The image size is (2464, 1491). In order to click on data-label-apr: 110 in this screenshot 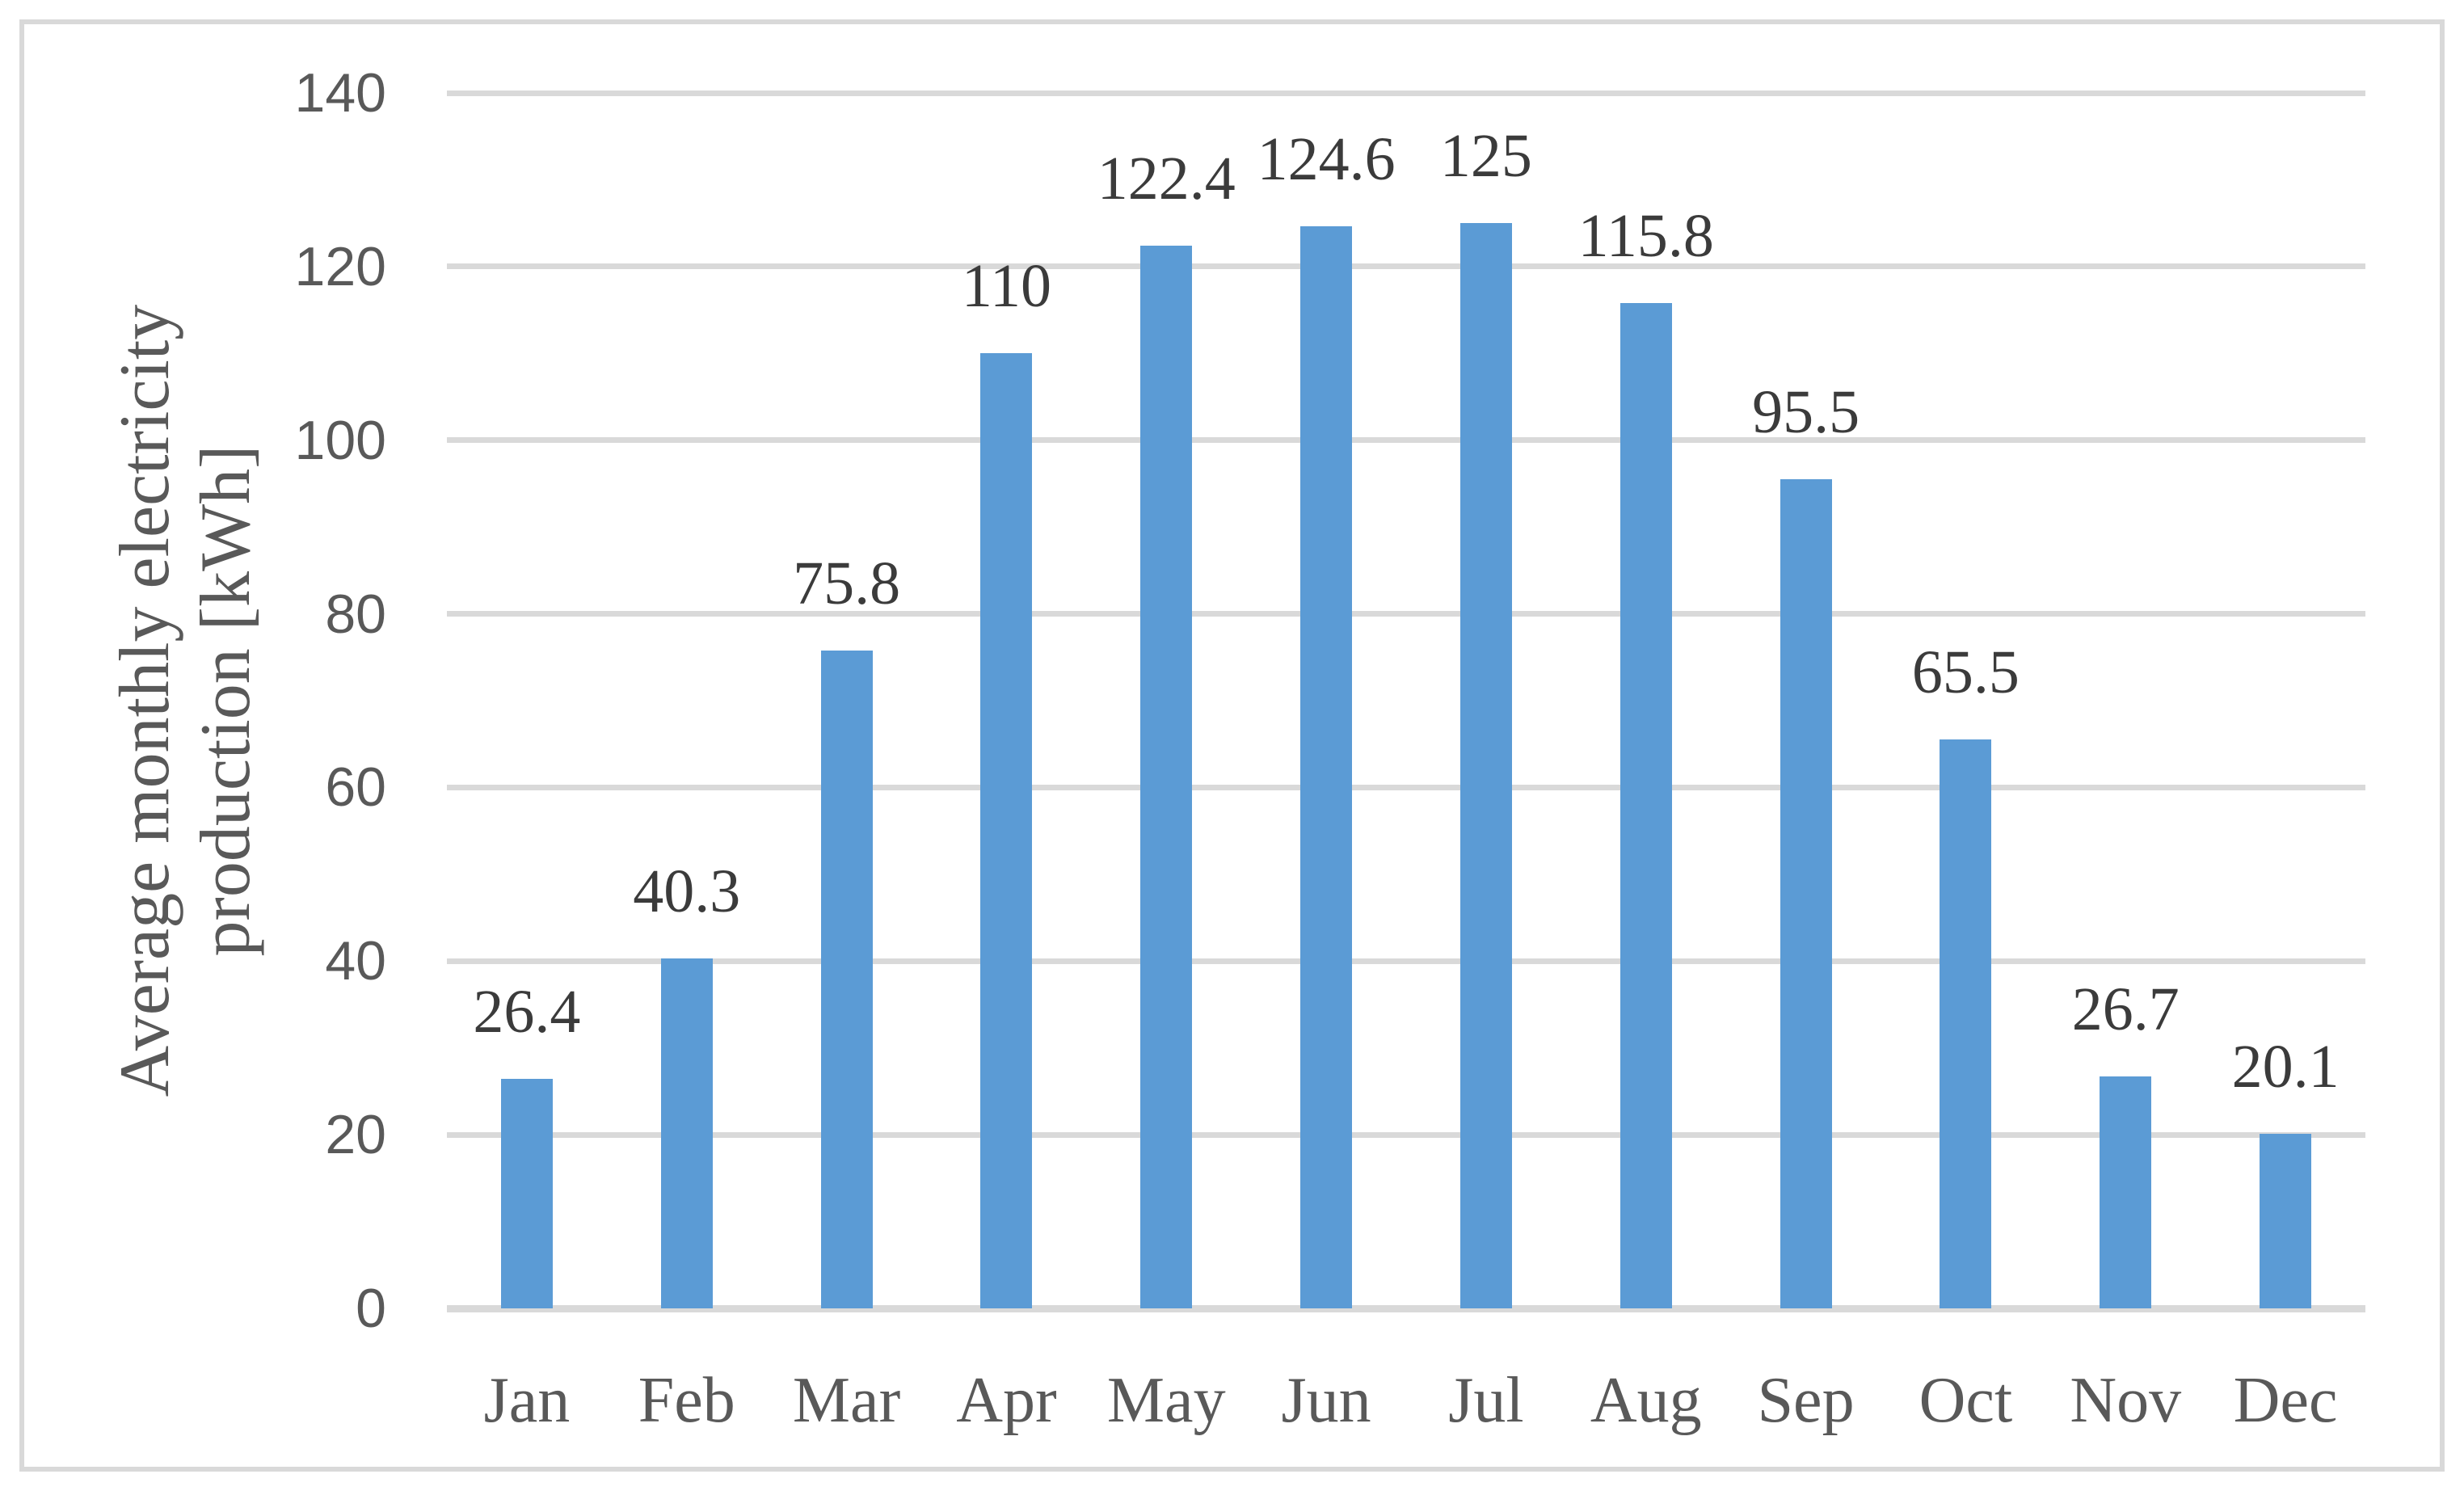, I will do `click(1006, 286)`.